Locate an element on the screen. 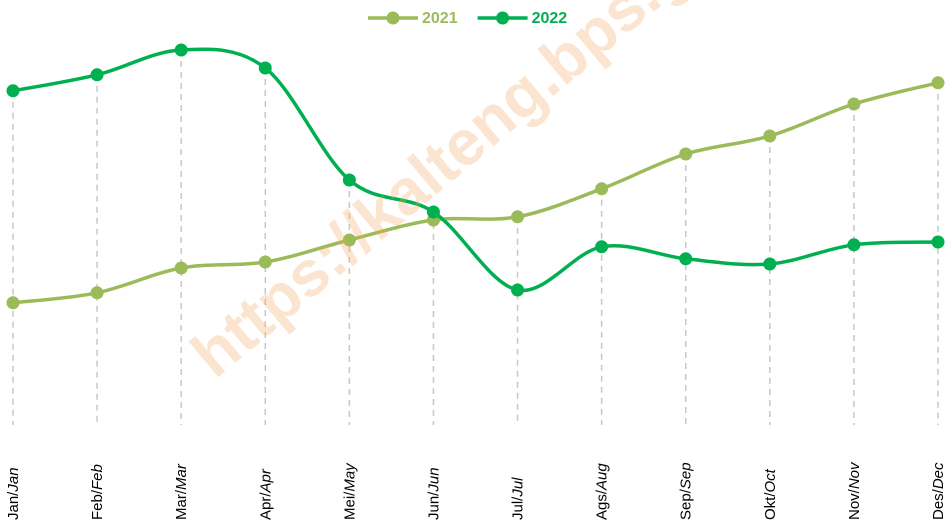  x-tick-label: Nov/Nov is located at coordinates (854, 490).